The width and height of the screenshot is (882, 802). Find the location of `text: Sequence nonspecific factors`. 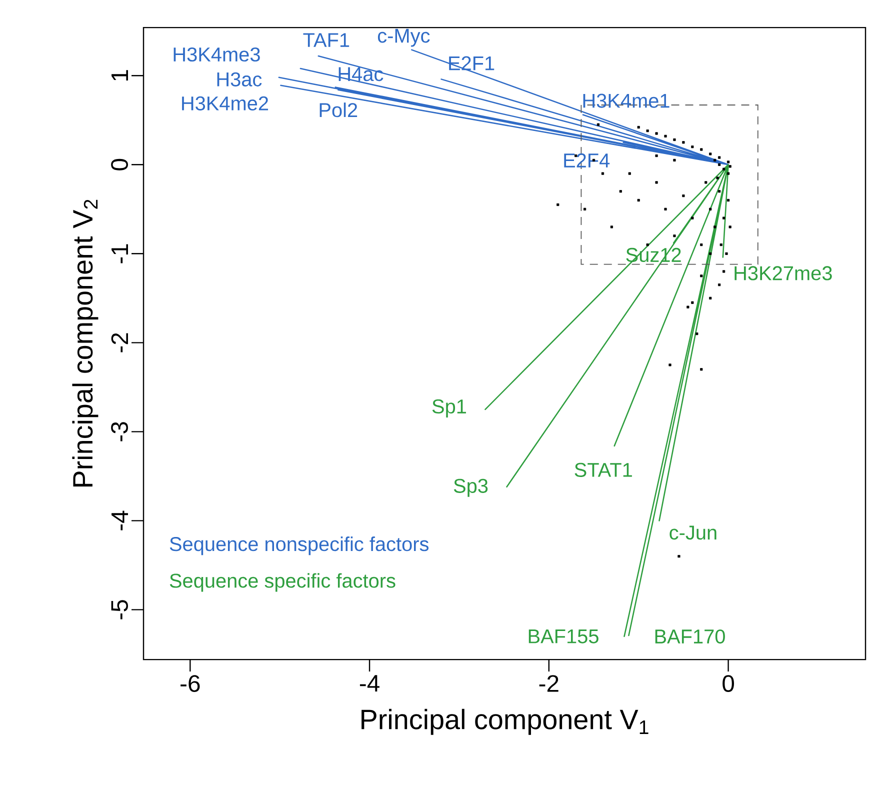

text: Sequence nonspecific factors is located at coordinates (299, 546).